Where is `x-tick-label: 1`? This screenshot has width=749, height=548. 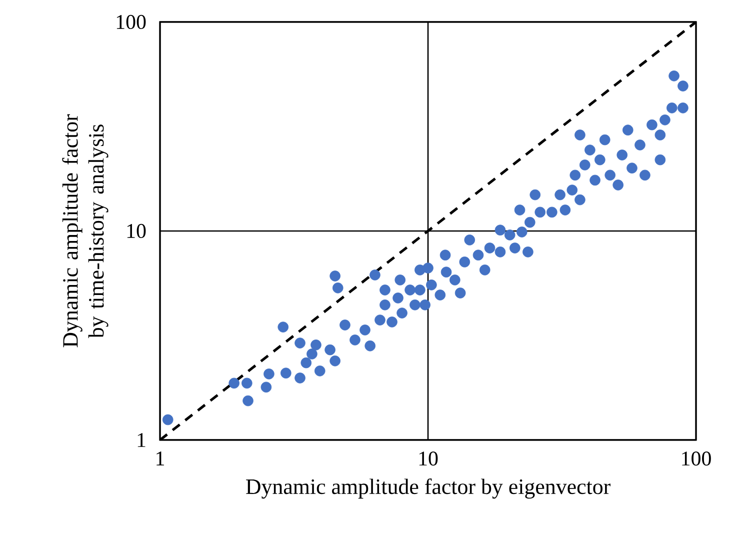 x-tick-label: 1 is located at coordinates (160, 459).